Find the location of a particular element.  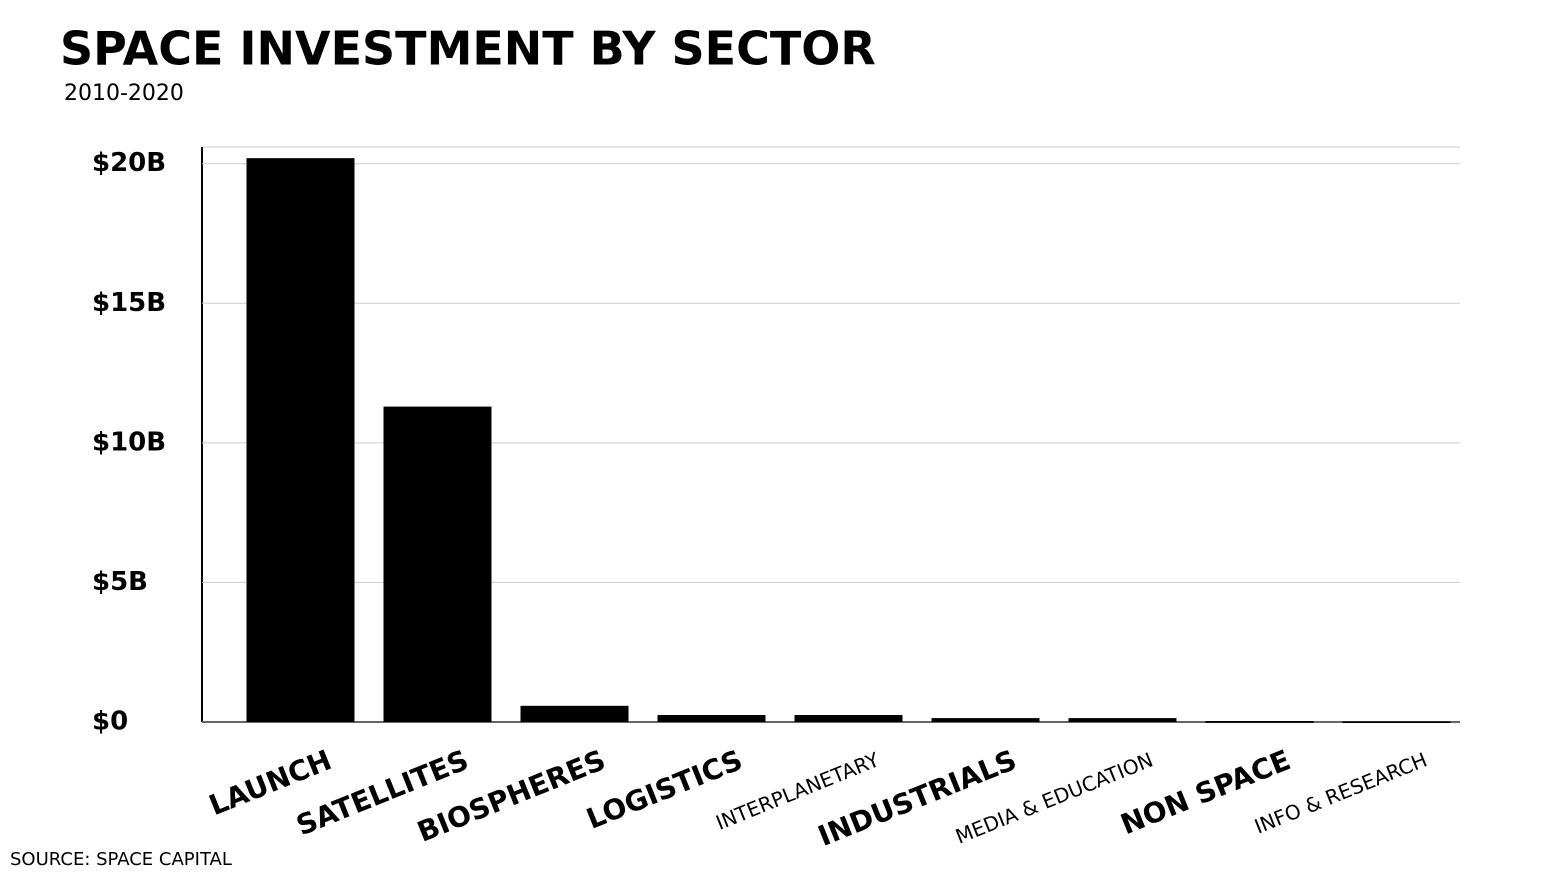

y-tick-label: $10B is located at coordinates (129, 442).